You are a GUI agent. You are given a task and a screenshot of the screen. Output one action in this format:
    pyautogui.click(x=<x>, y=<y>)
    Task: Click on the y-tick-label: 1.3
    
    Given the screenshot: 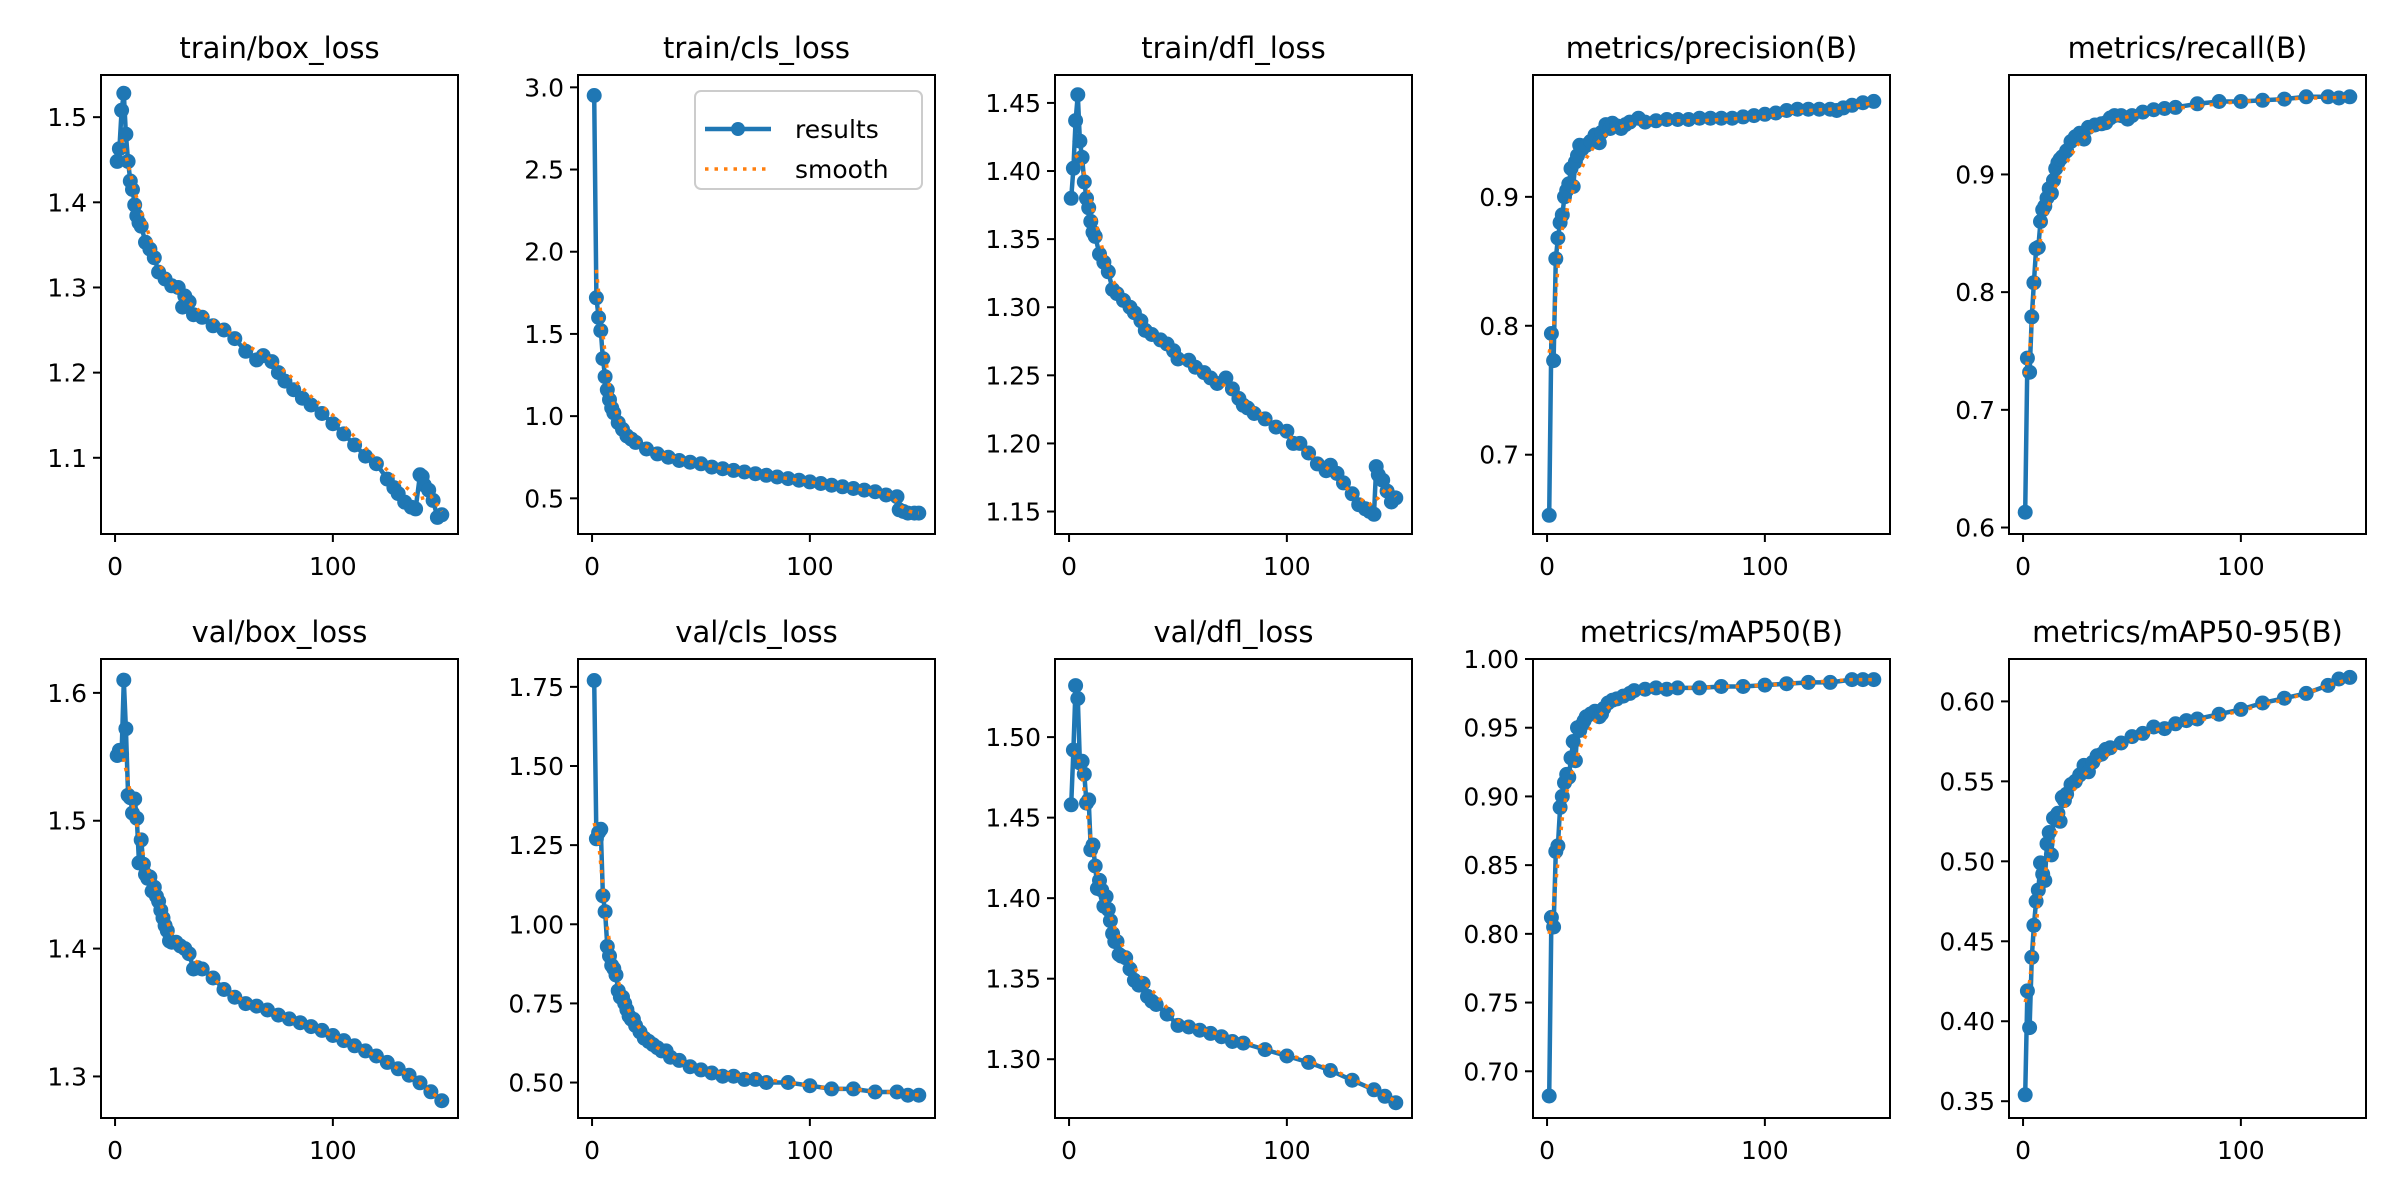 What is the action you would take?
    pyautogui.click(x=67, y=287)
    